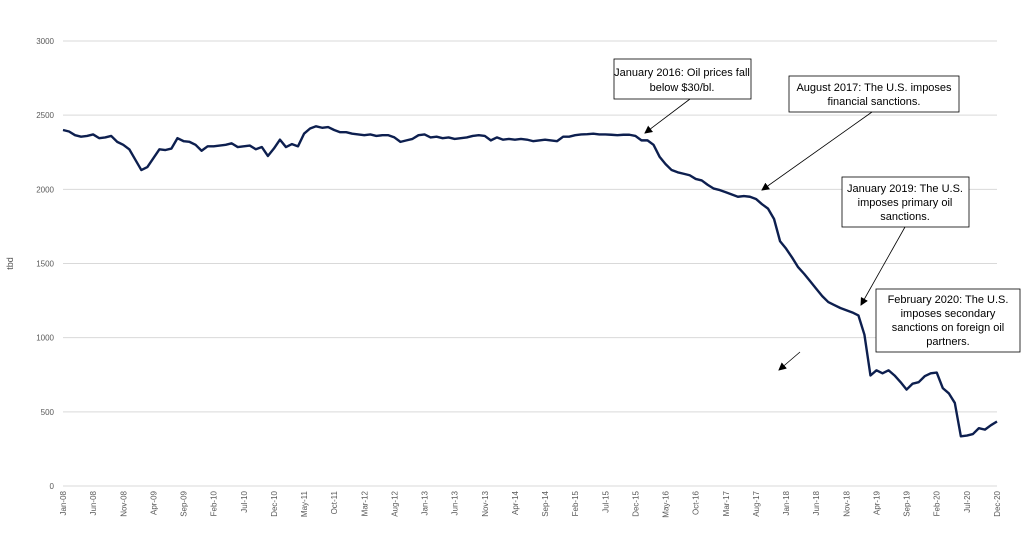  I want to click on annotation-line: February 2020: The U.S., so click(948, 300).